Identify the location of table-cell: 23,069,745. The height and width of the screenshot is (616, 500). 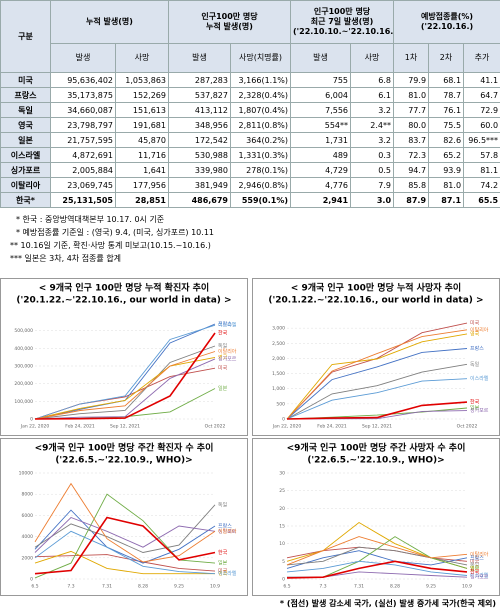
(83, 185).